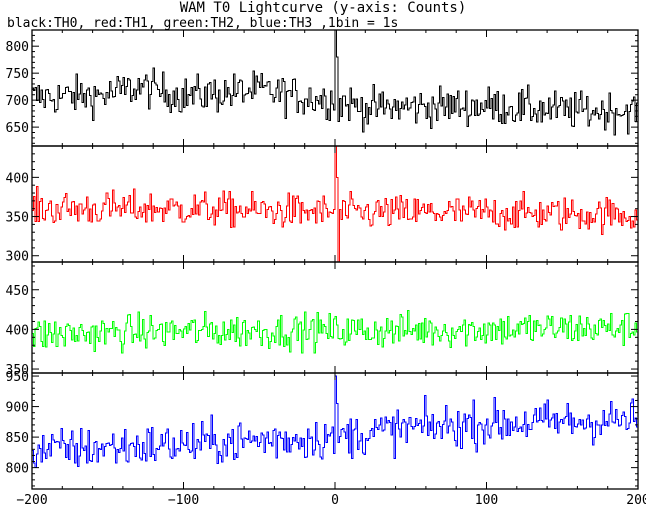  Describe the element at coordinates (17, 438) in the screenshot. I see `y-tick-label: 850` at that location.